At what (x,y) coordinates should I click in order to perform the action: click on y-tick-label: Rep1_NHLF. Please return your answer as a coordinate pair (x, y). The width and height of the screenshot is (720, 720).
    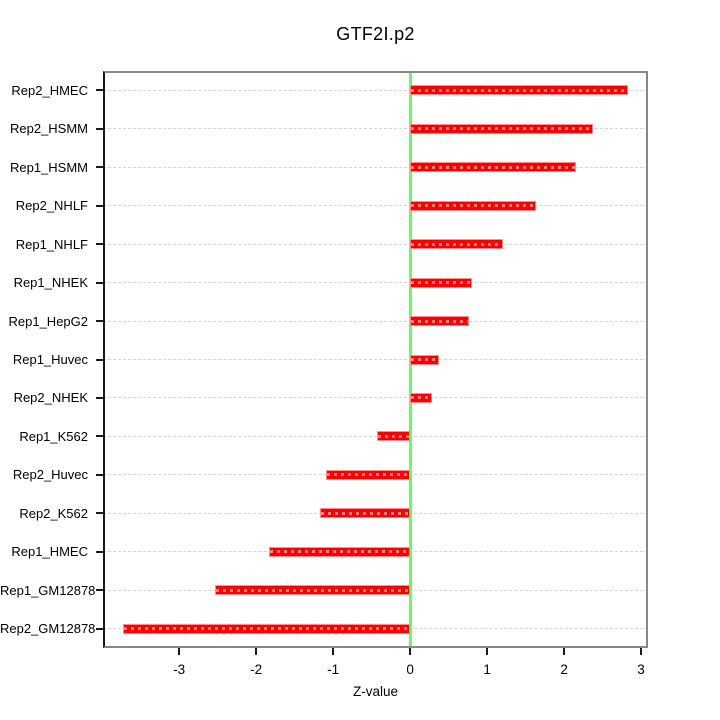
    Looking at the image, I should click on (51, 244).